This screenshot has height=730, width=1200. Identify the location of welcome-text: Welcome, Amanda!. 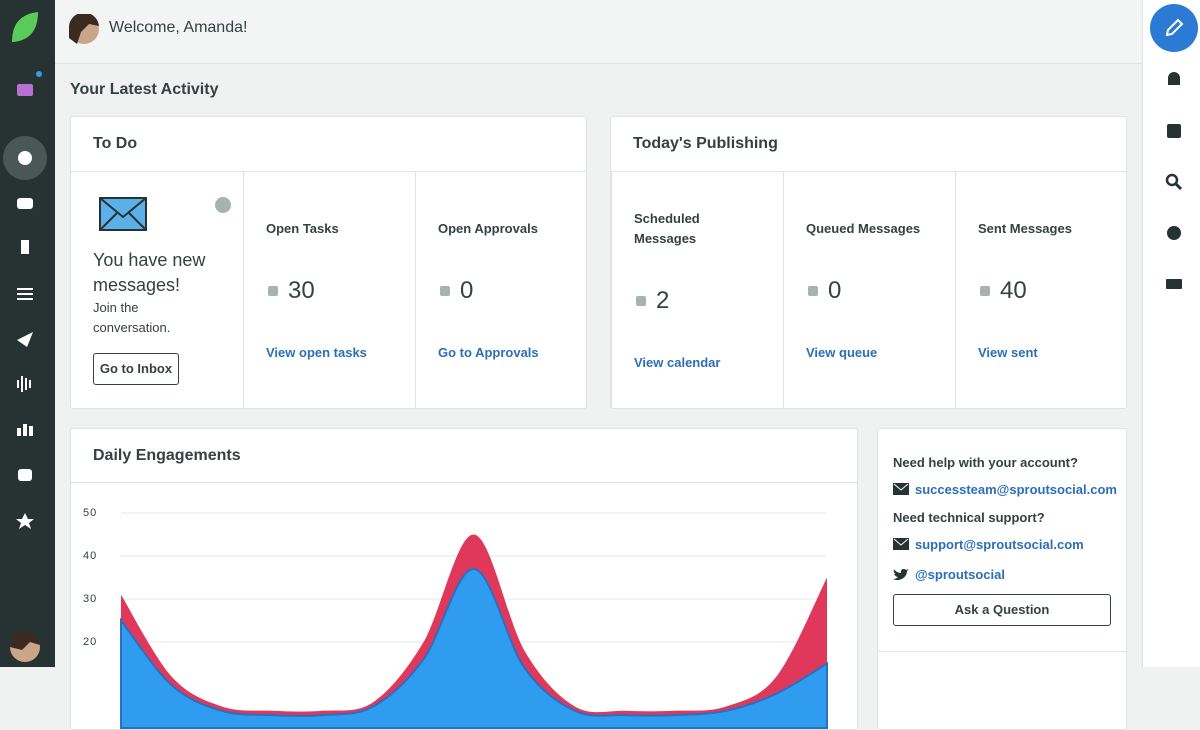
(178, 27).